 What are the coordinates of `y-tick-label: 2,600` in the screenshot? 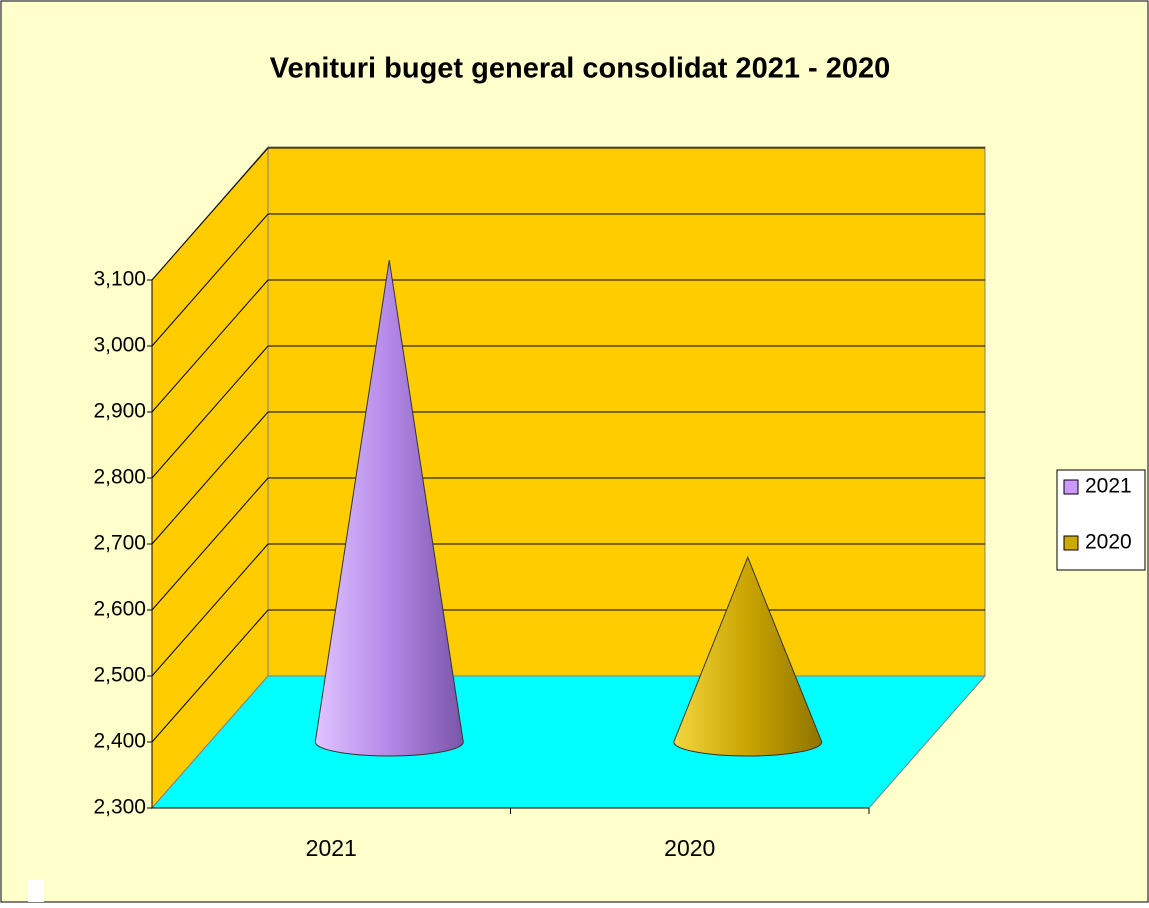 It's located at (119, 609).